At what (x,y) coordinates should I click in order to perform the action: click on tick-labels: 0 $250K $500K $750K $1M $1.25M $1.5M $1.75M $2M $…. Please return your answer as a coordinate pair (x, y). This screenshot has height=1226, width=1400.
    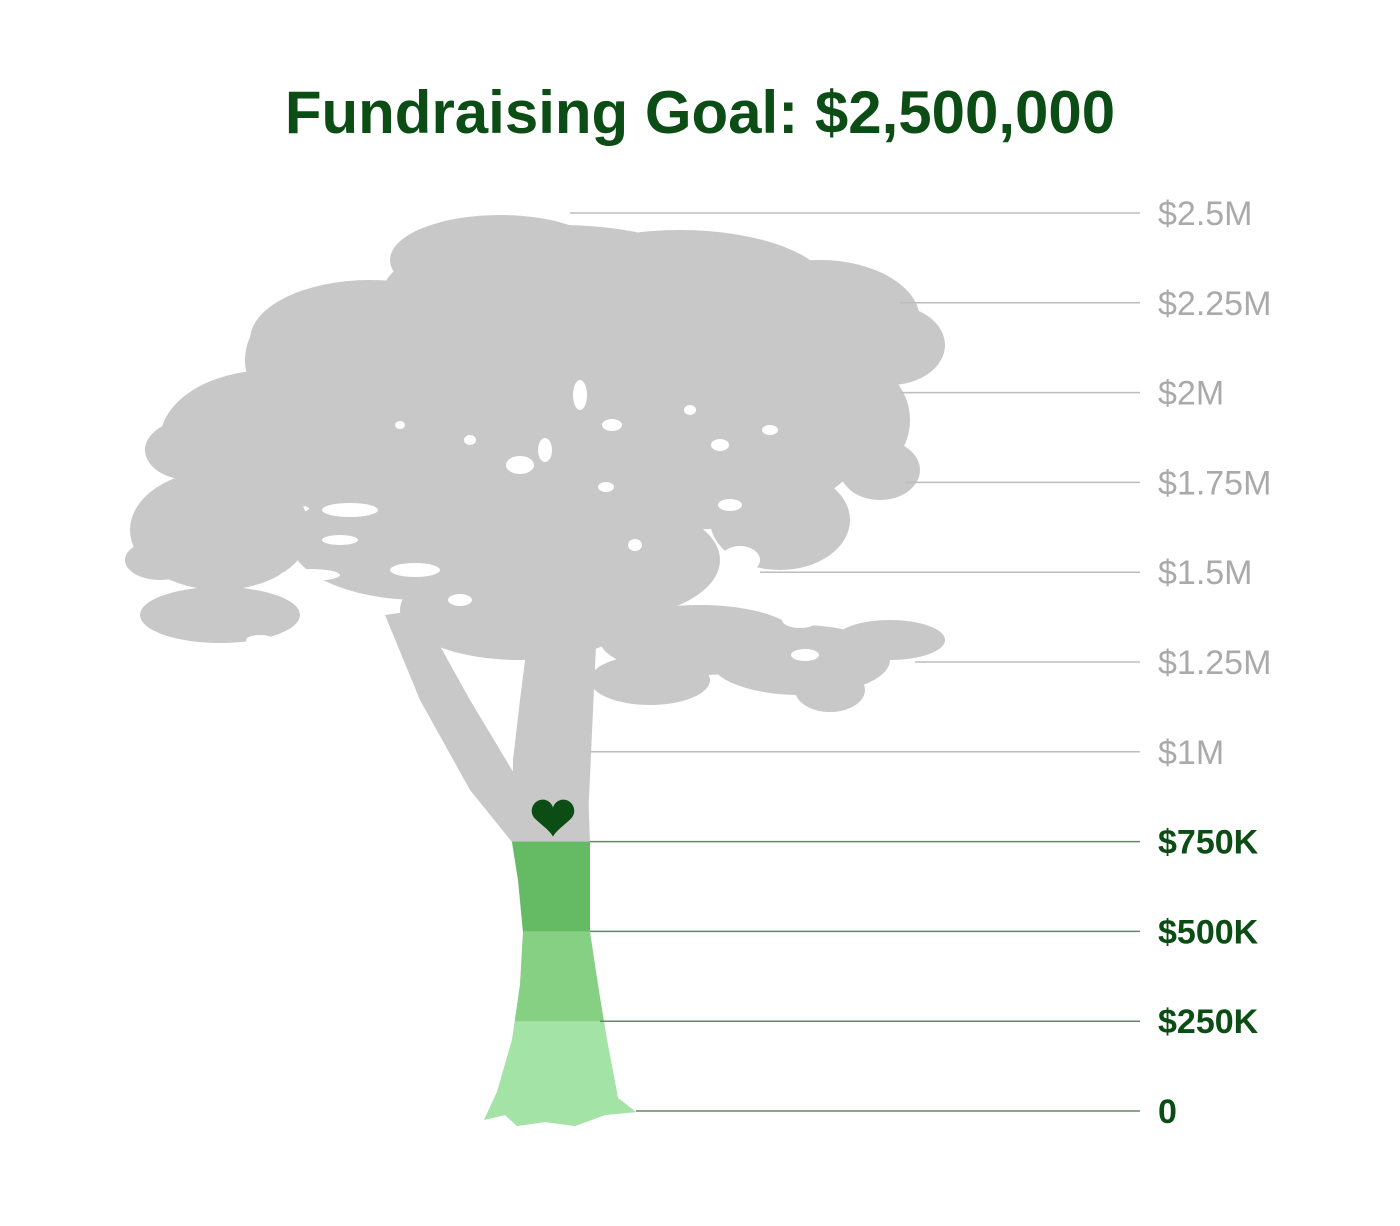
    Looking at the image, I should click on (1214, 663).